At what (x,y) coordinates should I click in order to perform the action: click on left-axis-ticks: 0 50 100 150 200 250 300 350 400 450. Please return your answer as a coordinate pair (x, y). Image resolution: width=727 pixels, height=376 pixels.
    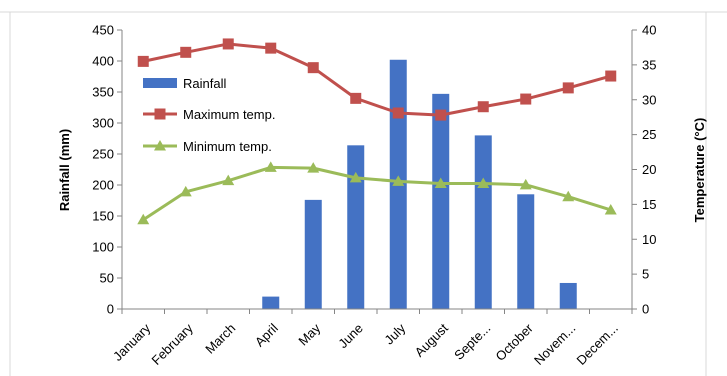
    Looking at the image, I should click on (107, 170).